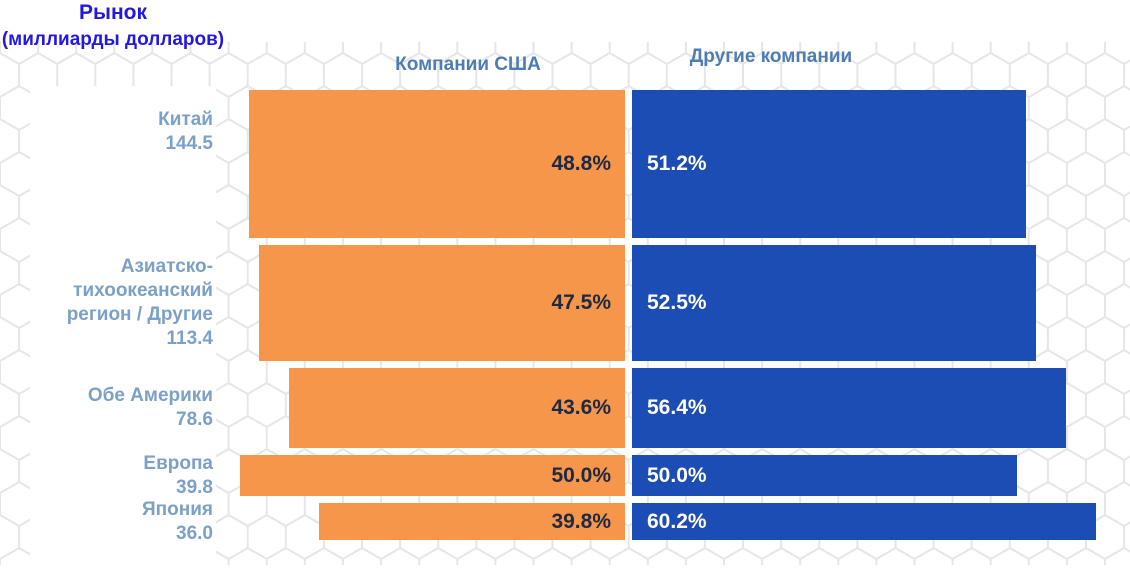  What do you see at coordinates (194, 419) in the screenshot?
I see `row-label-line: 78.6` at bounding box center [194, 419].